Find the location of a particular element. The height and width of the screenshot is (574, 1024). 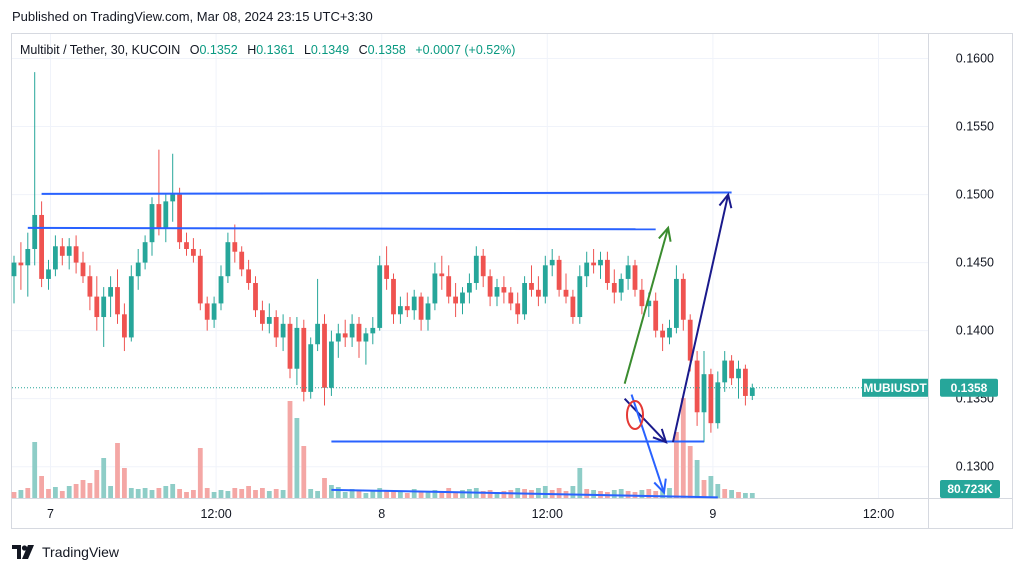

trend-line is located at coordinates (524, 493).